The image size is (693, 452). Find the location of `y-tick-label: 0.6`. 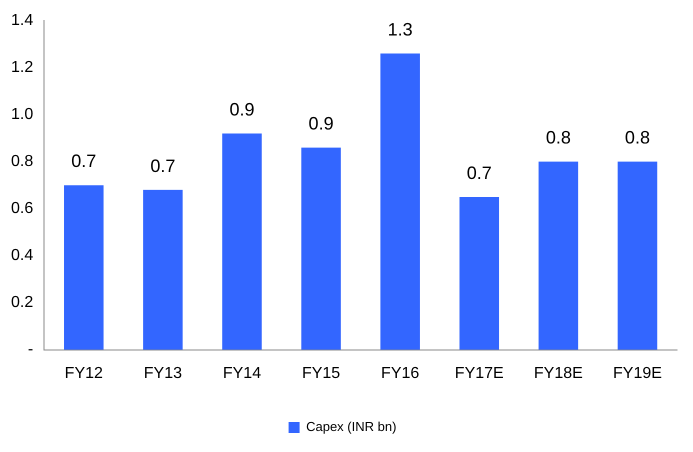

y-tick-label: 0.6 is located at coordinates (22, 209).